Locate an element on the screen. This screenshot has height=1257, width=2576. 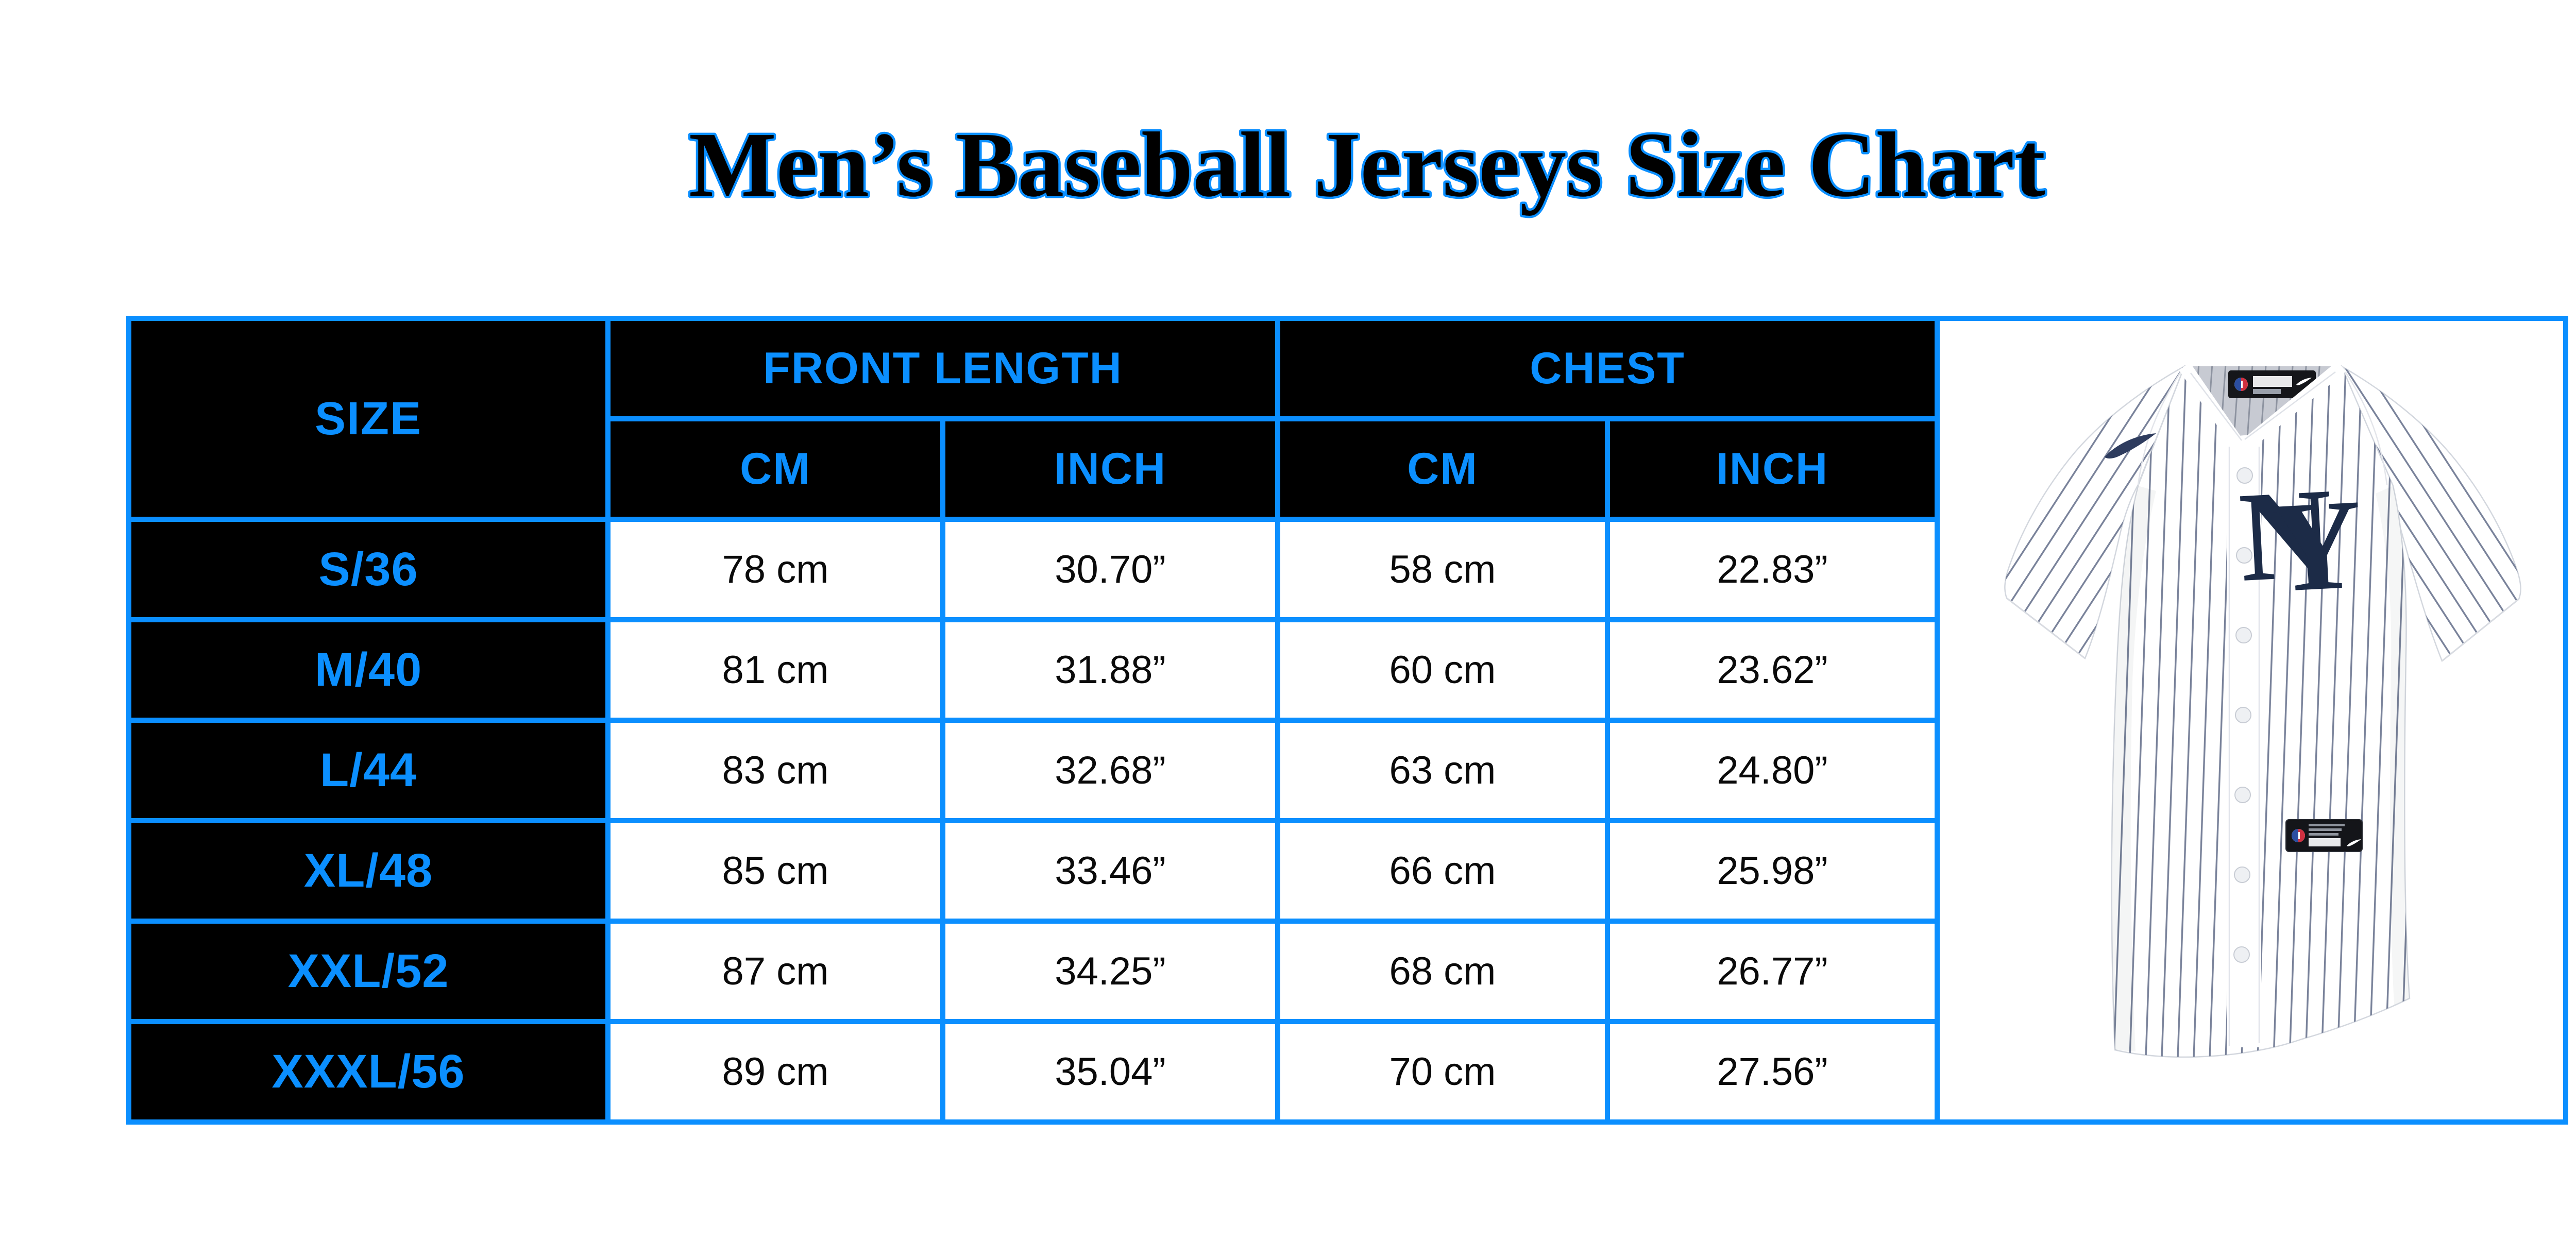
size-label: M/40 is located at coordinates (368, 670).